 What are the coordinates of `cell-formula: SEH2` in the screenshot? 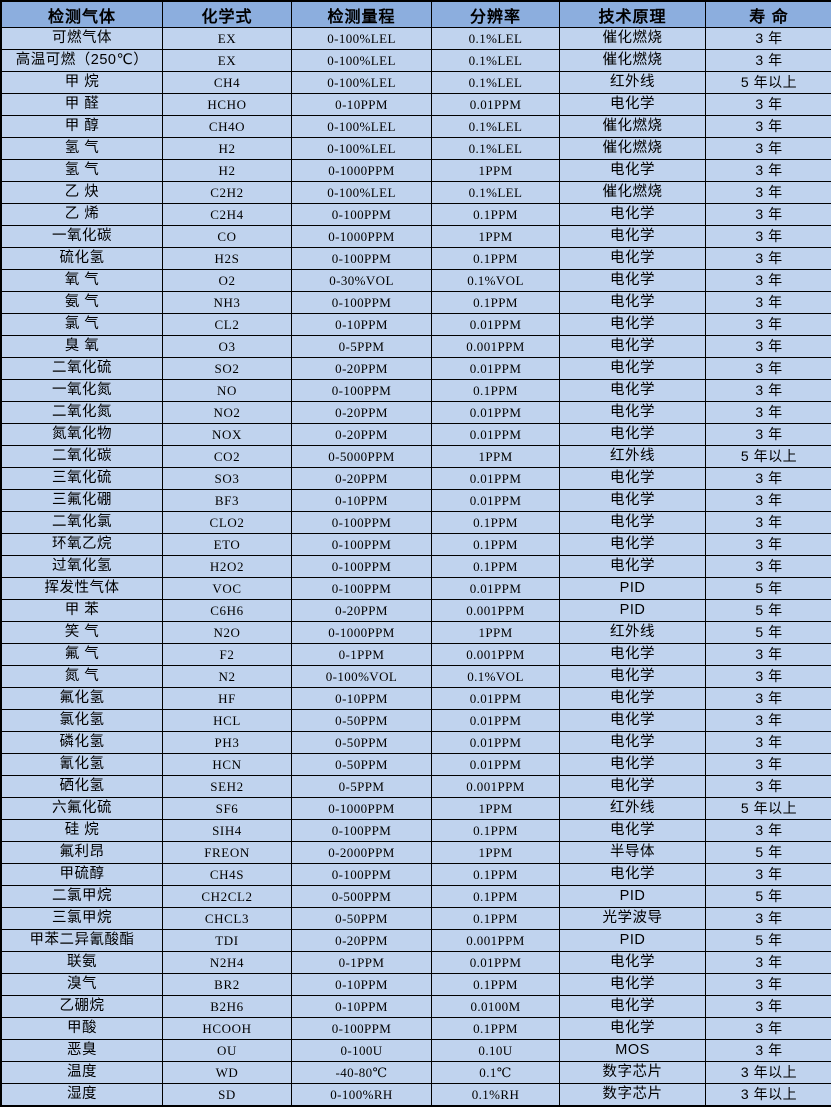 It's located at (227, 787).